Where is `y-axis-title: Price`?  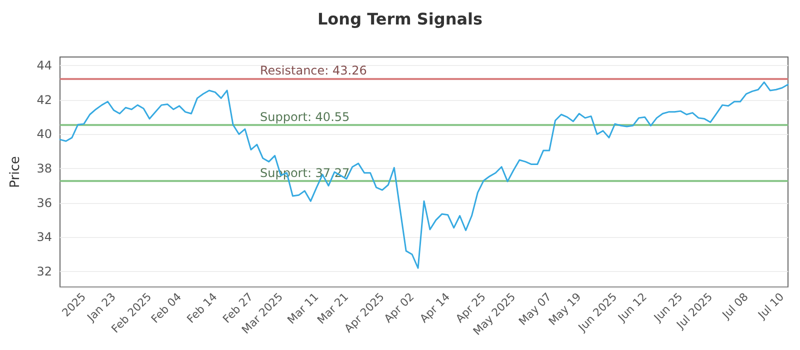
y-axis-title: Price is located at coordinates (15, 172).